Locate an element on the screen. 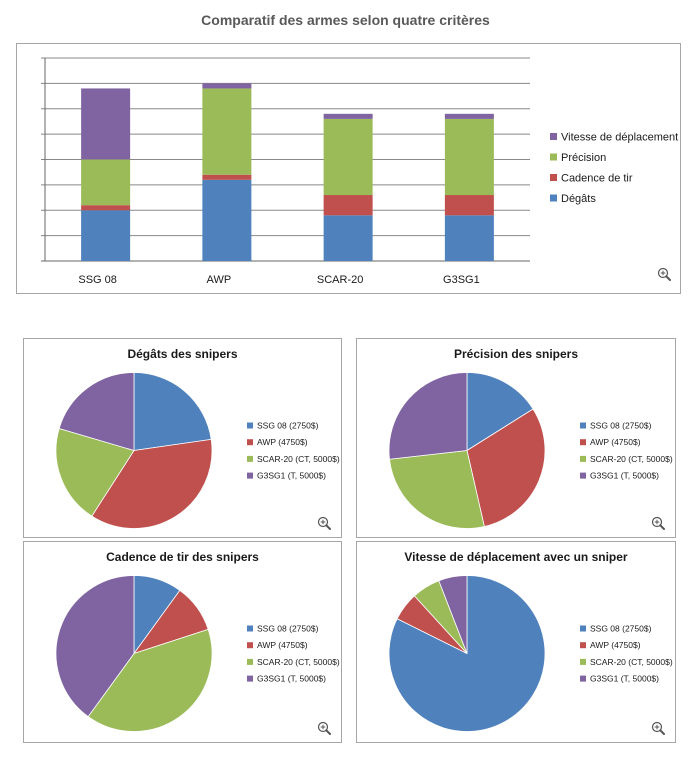 This screenshot has width=691, height=757. bar-awp-precision is located at coordinates (227, 131).